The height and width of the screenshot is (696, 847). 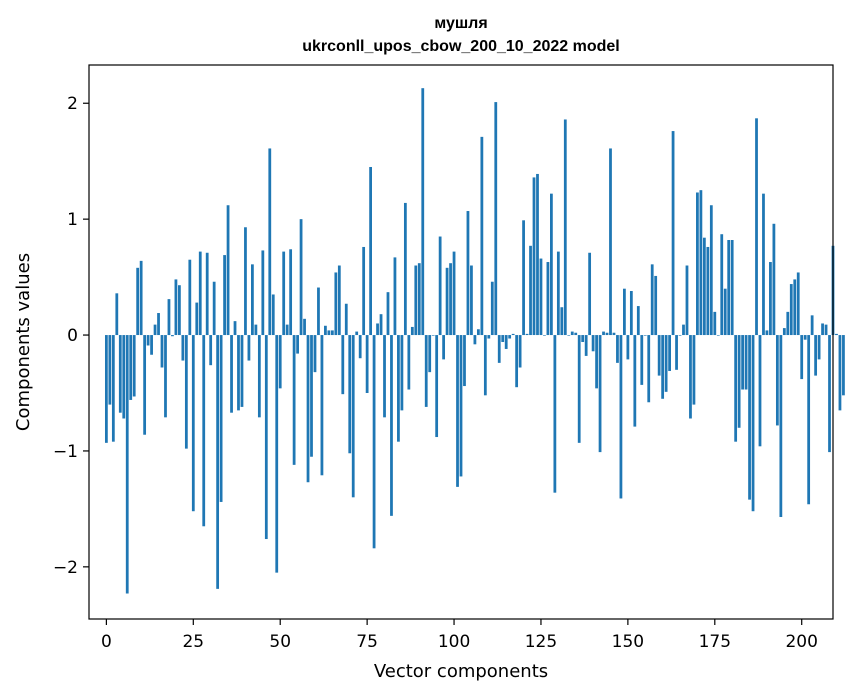 I want to click on x-tick-label: 200, so click(x=801, y=642).